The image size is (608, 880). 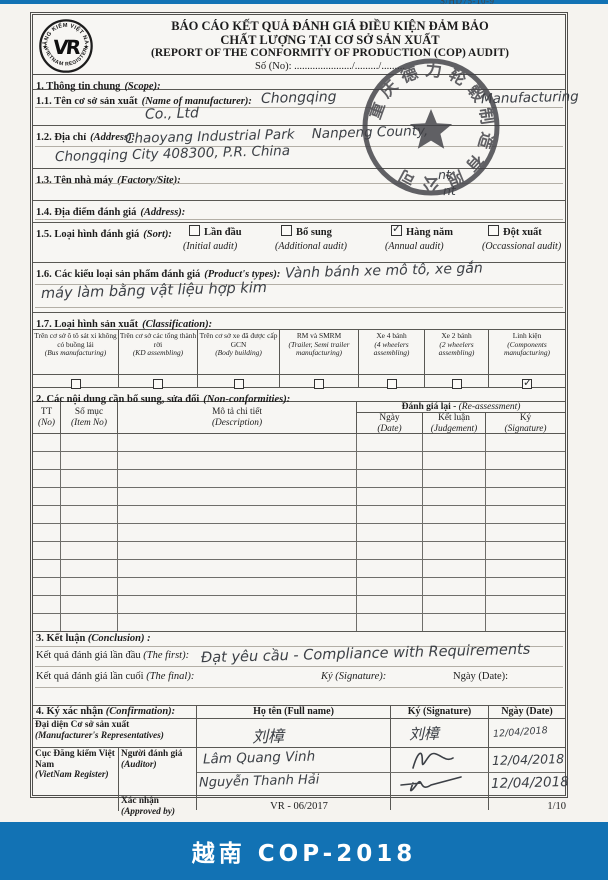 What do you see at coordinates (89, 417) in the screenshot?
I see `col-header-item: Số mục (Item No)` at bounding box center [89, 417].